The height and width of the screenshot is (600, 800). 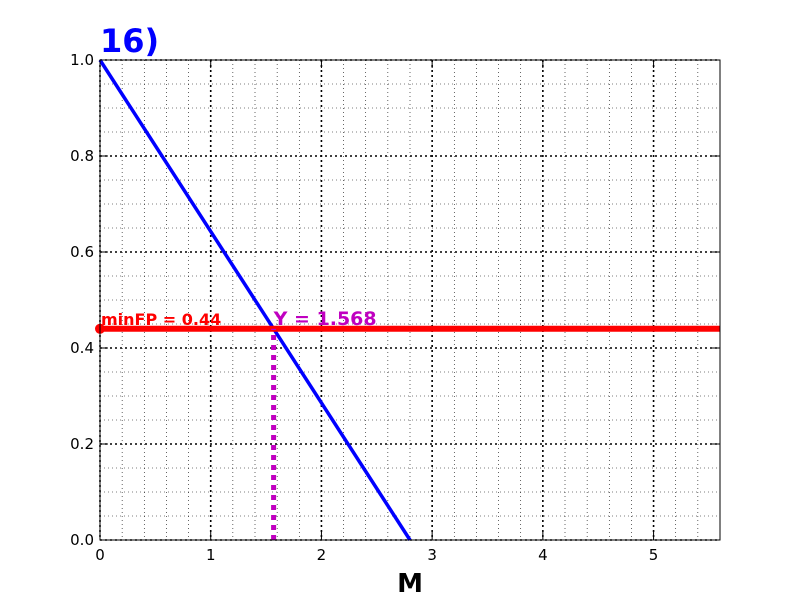 I want to click on x-axis-label: M, so click(x=410, y=584).